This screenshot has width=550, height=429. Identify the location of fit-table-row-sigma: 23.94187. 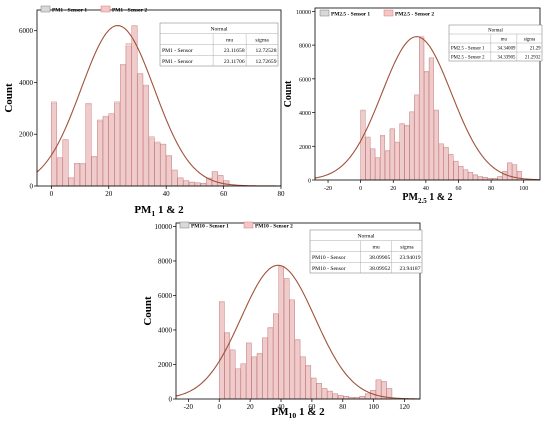
(410, 269).